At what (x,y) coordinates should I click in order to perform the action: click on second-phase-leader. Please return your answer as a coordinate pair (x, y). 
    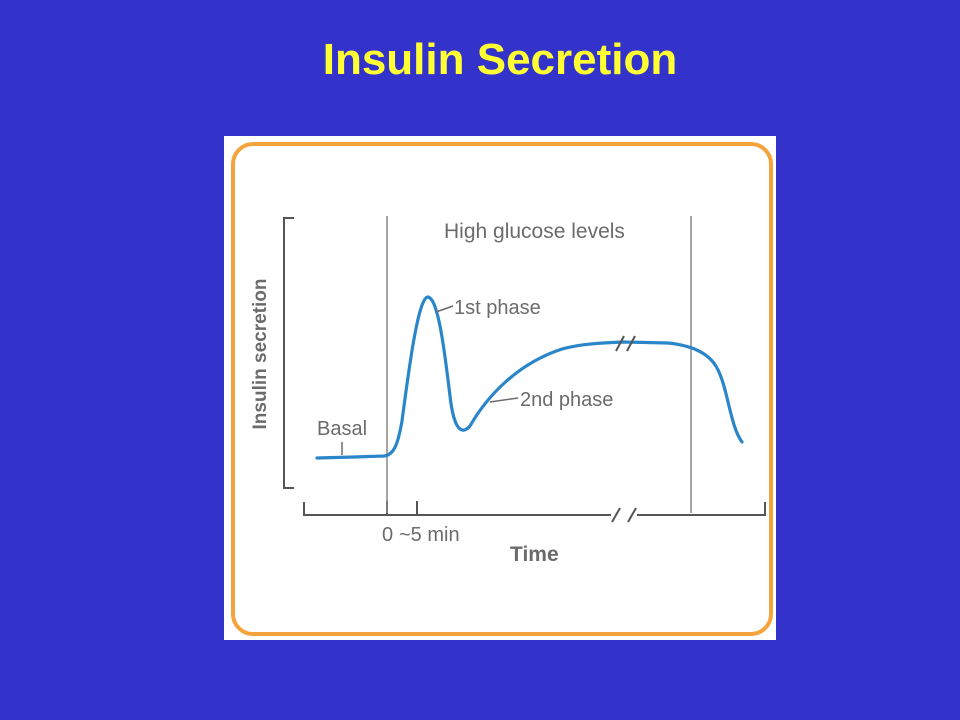
    Looking at the image, I should click on (504, 400).